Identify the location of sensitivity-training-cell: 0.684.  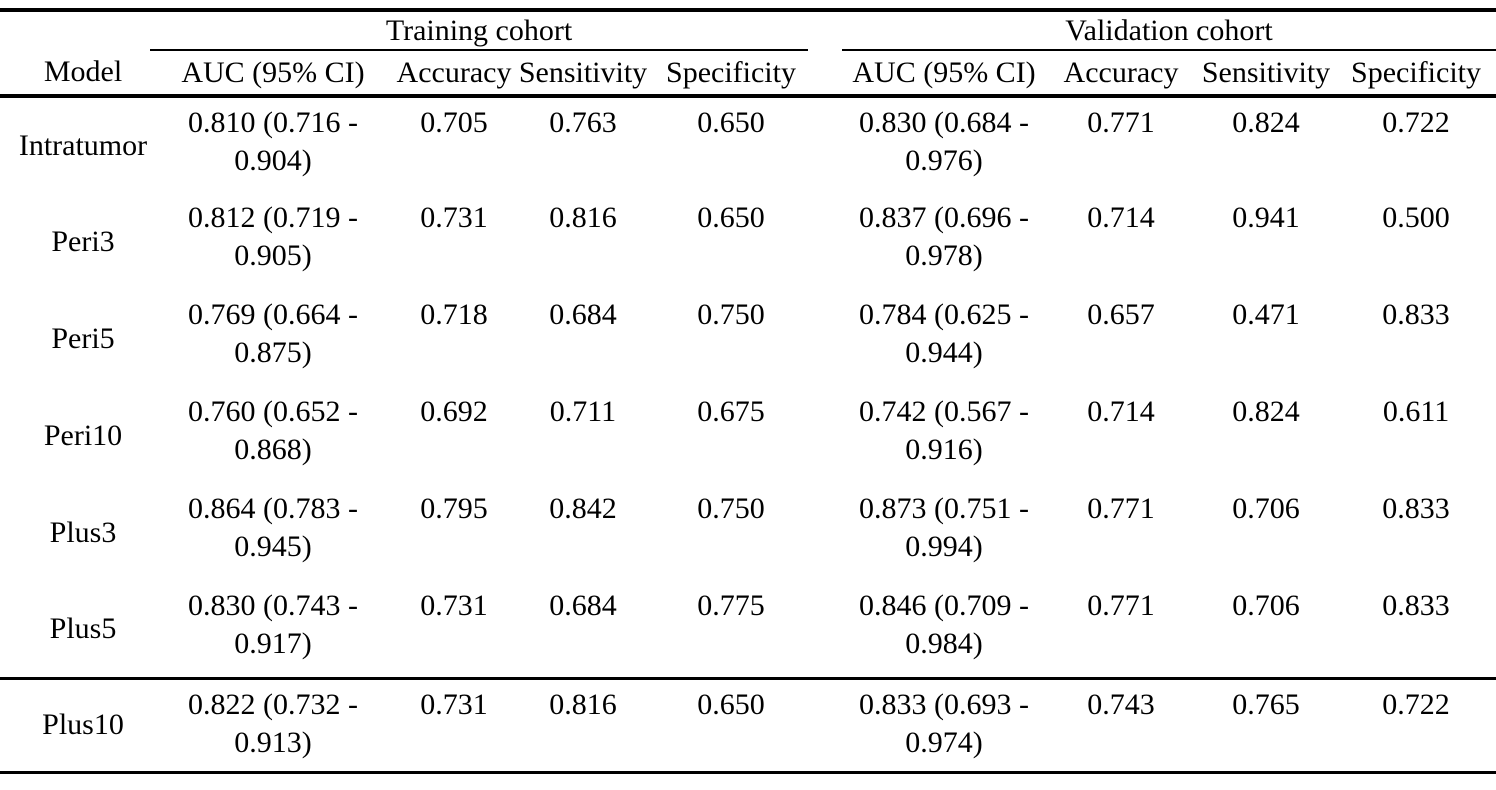
(583, 605).